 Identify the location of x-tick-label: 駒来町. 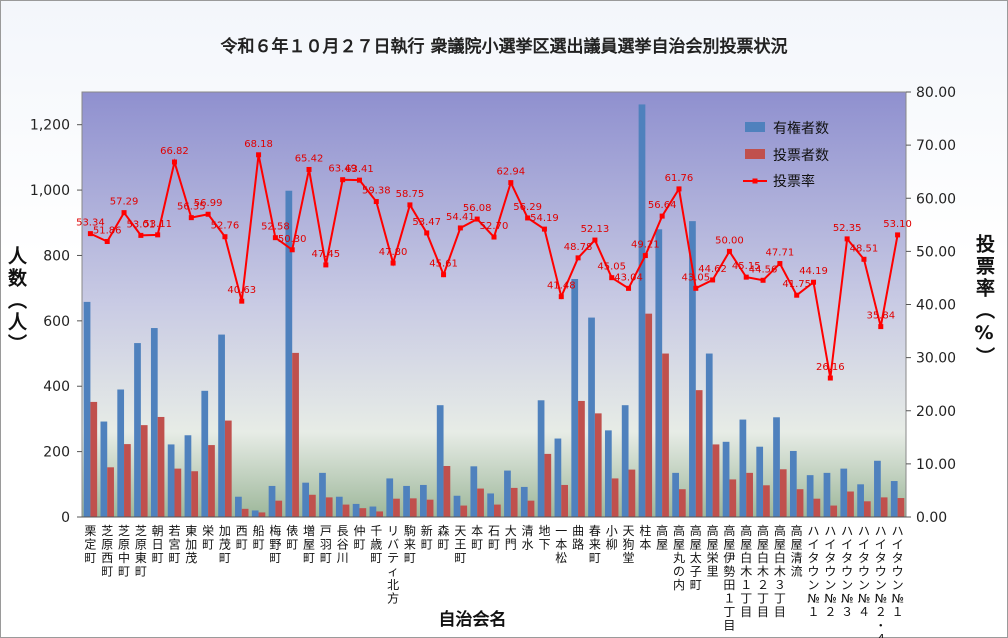
(410, 544).